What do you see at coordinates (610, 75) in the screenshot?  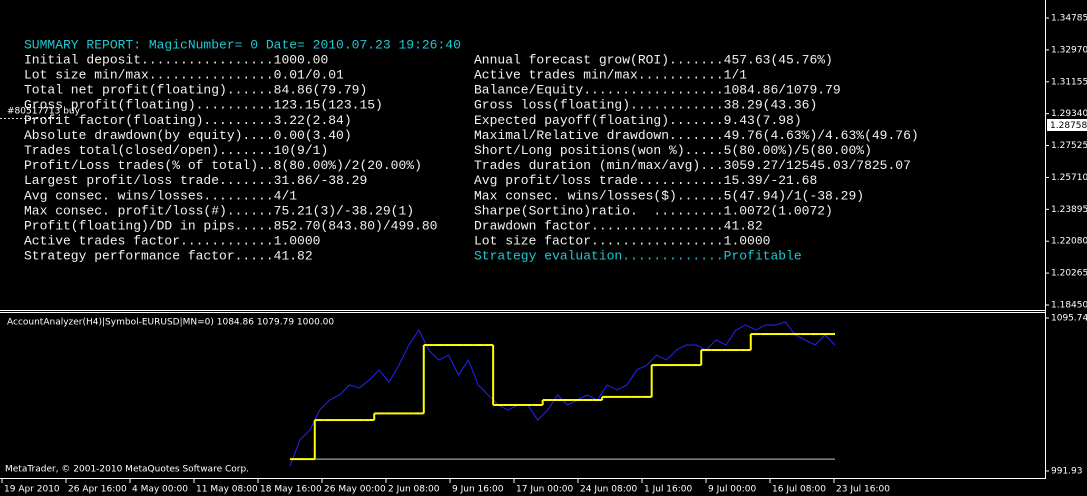 I see `report-row: Active trades min/max...........1/1` at bounding box center [610, 75].